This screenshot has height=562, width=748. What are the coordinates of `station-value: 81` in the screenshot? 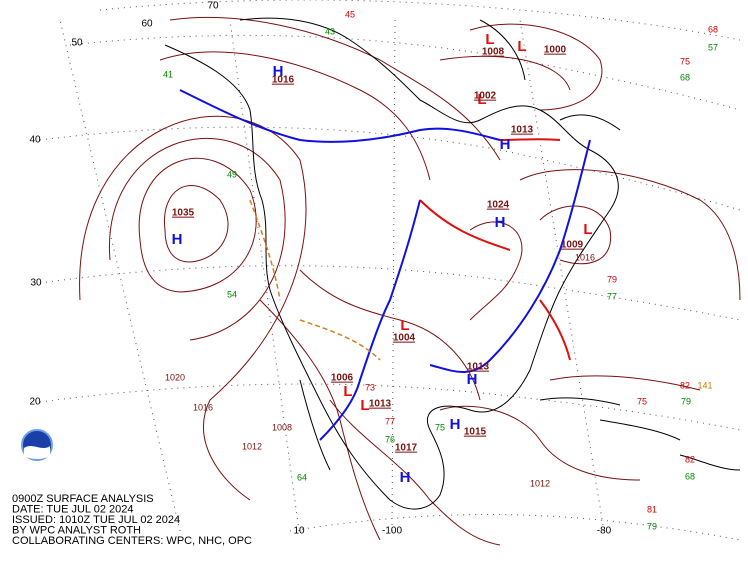 It's located at (652, 509).